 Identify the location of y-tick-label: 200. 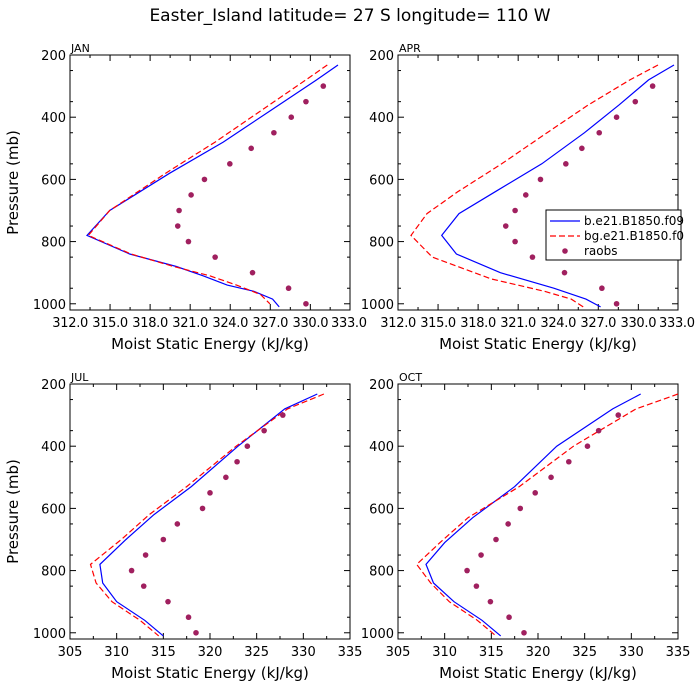
(53, 56).